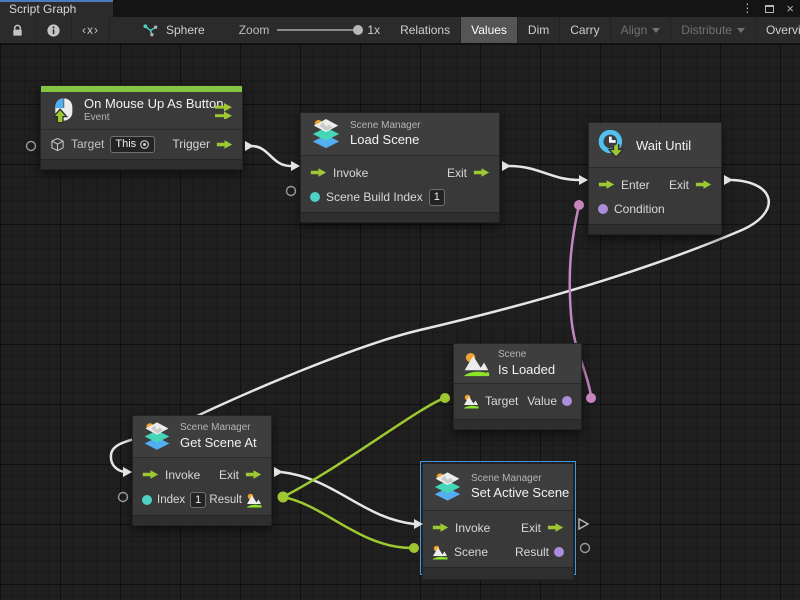  Describe the element at coordinates (476, 363) in the screenshot. I see `scene-icon` at that location.